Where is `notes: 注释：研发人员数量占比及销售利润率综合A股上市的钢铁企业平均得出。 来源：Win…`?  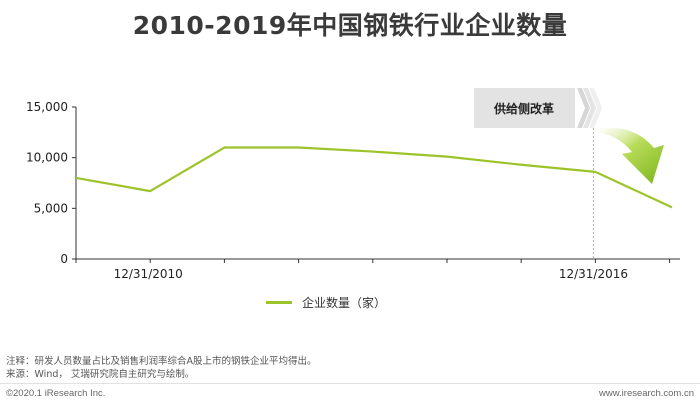
notes: 注释：研发人员数量占比及销售利润率综合A股上市的钢铁企业平均得出。 来源：Win… is located at coordinates (161, 368).